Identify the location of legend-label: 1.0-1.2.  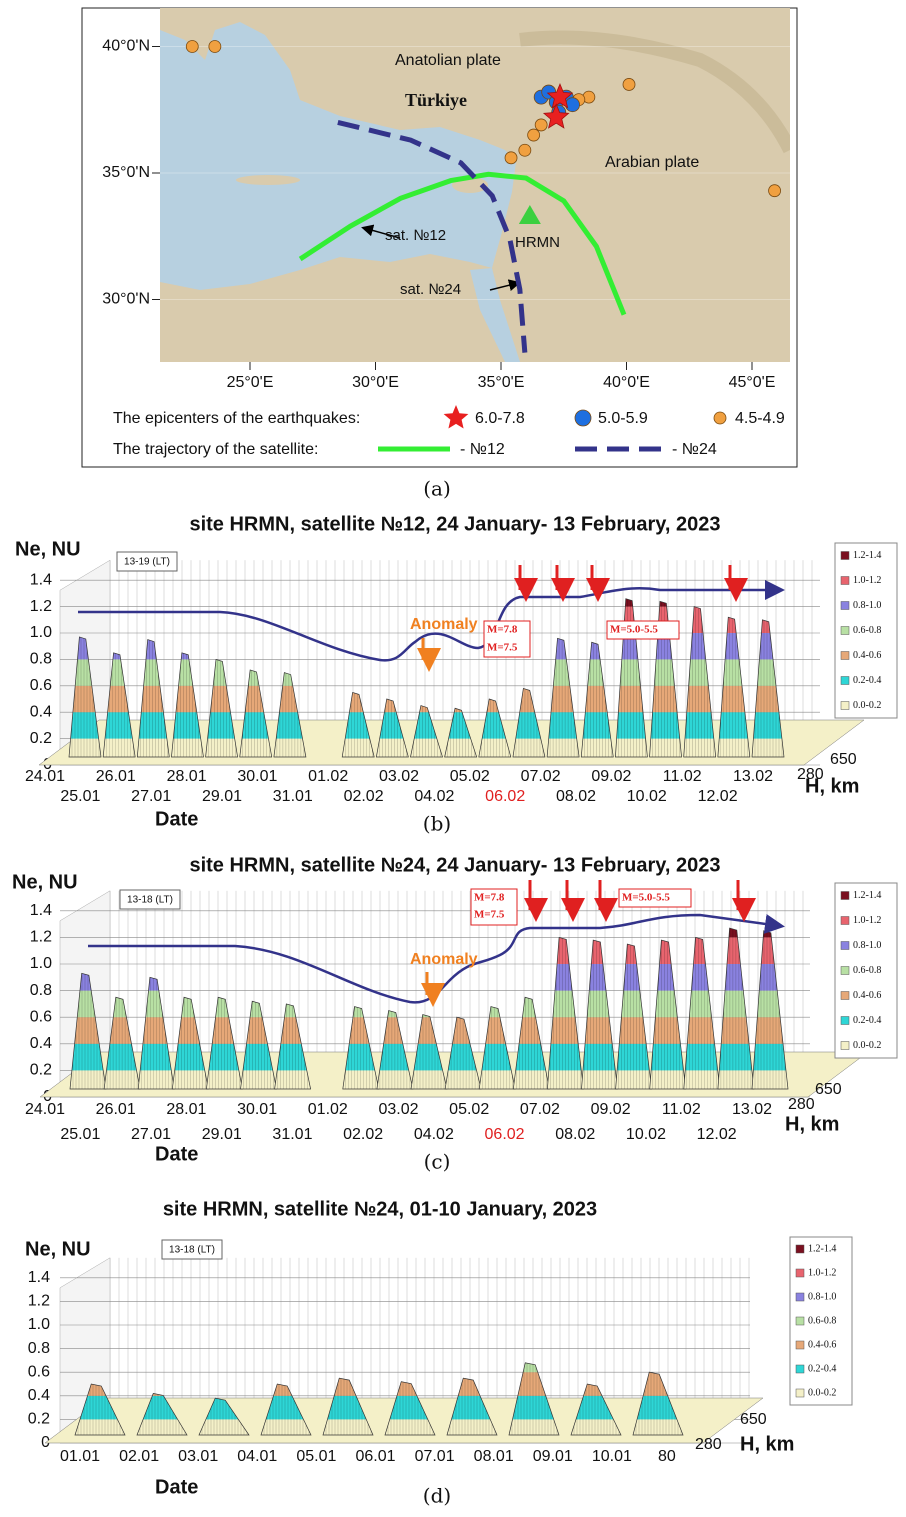
(867, 920).